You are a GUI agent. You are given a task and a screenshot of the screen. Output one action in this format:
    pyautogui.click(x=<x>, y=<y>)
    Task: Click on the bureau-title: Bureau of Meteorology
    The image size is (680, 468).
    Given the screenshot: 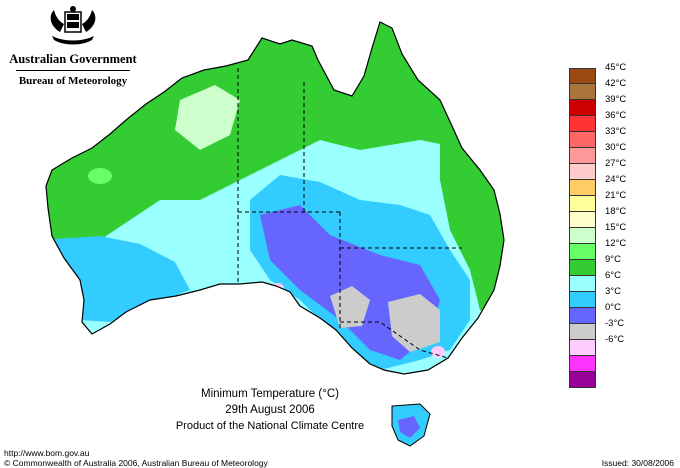 What is the action you would take?
    pyautogui.click(x=73, y=78)
    